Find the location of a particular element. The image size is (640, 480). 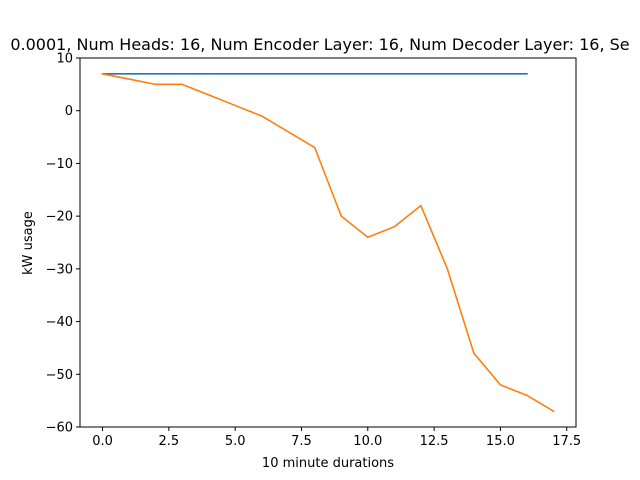

x-tick-label: 10.0 is located at coordinates (367, 441).